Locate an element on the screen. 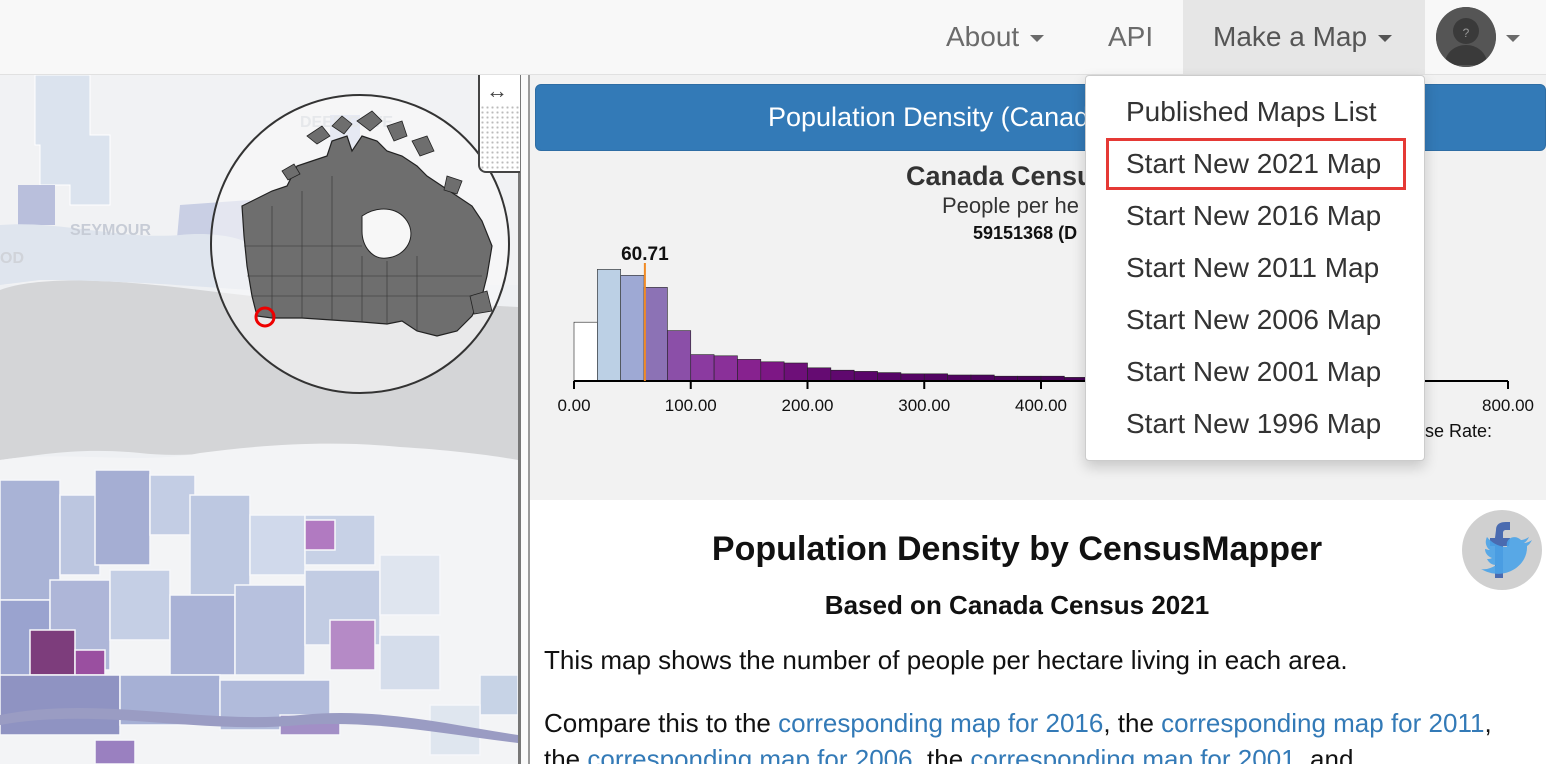  nav-api-label: API is located at coordinates (1131, 36).